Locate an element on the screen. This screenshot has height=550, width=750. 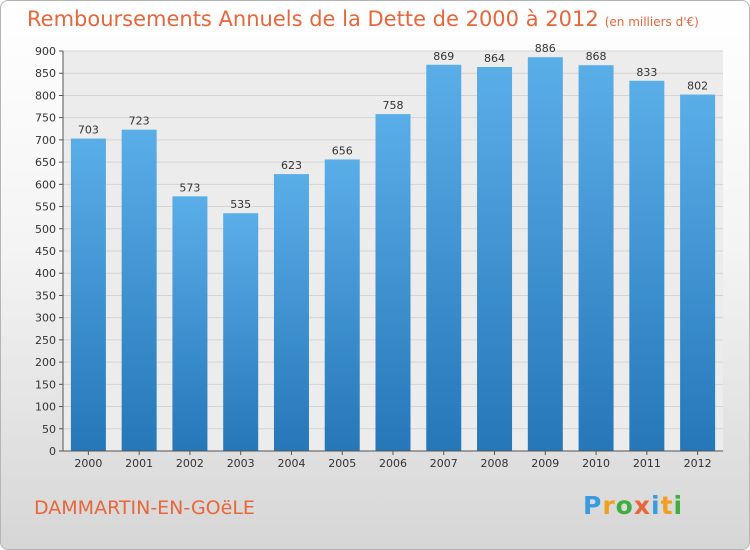
x-tick-label: 2006 is located at coordinates (393, 463).